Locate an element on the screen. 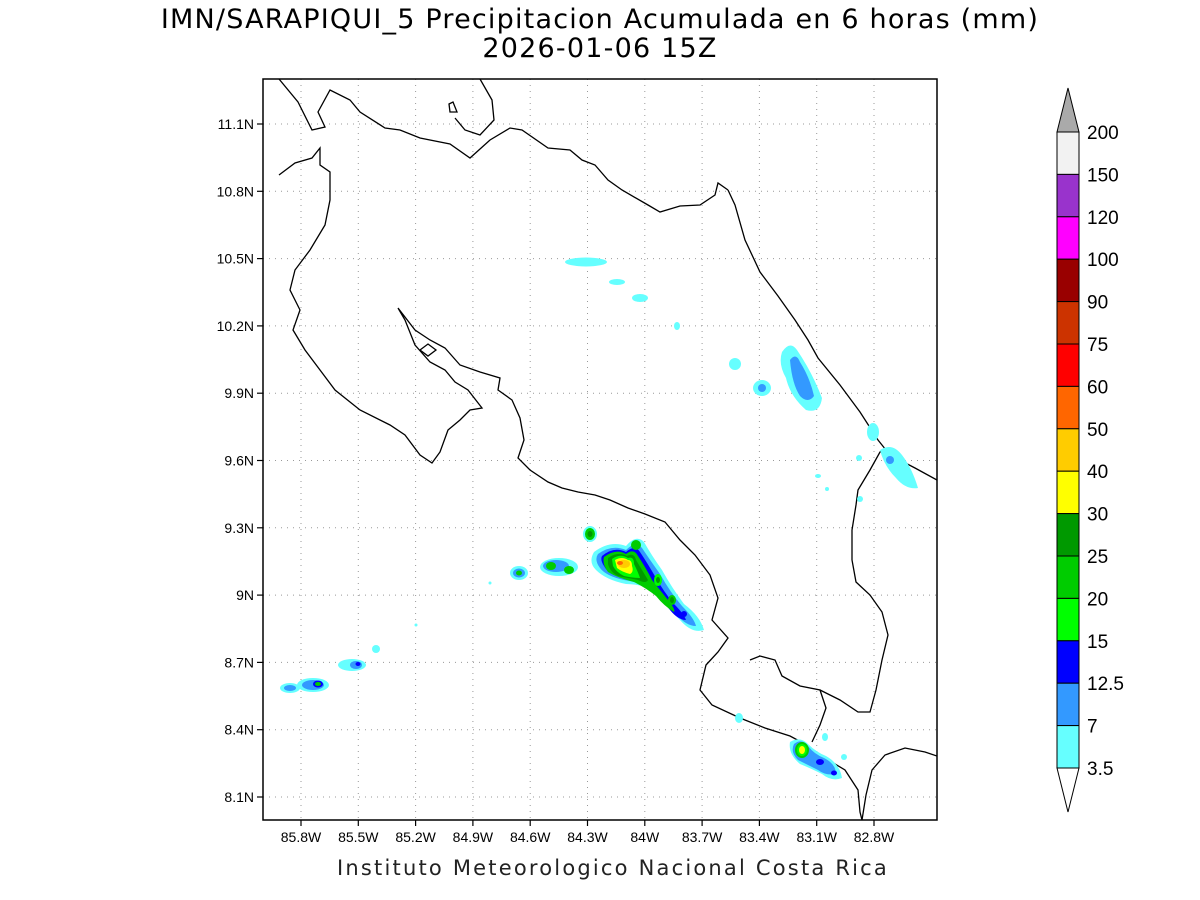 The height and width of the screenshot is (900, 1200). legend-level-label: 20 is located at coordinates (1097, 599).